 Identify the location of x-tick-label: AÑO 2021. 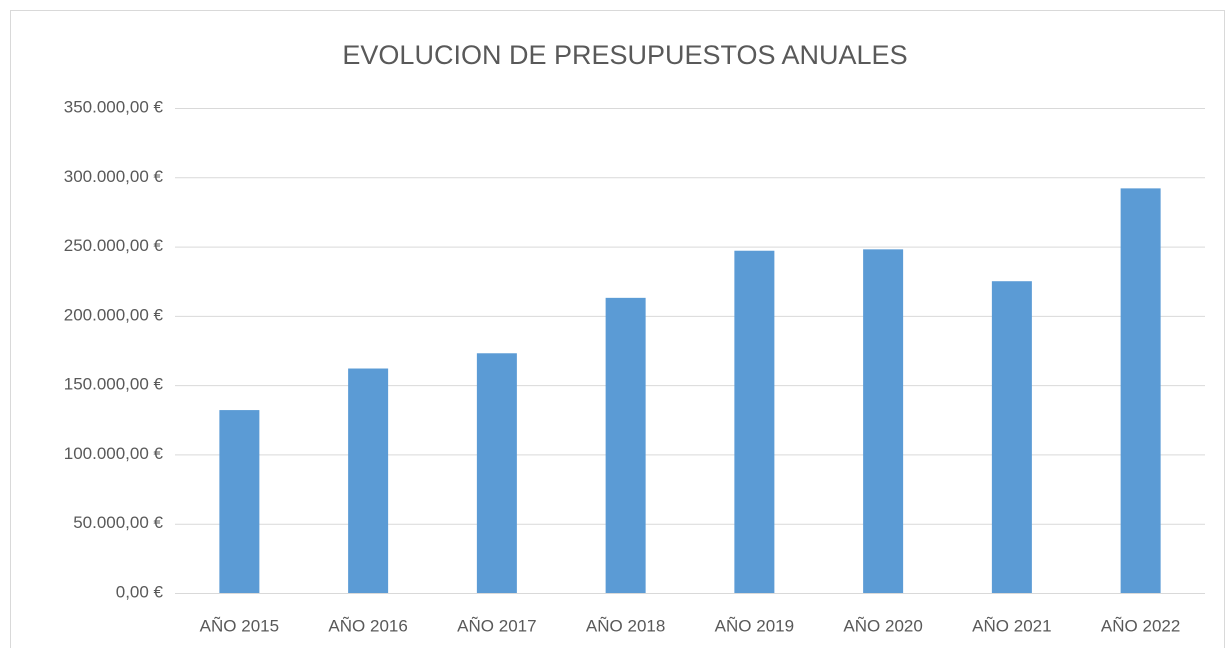
(1011, 625).